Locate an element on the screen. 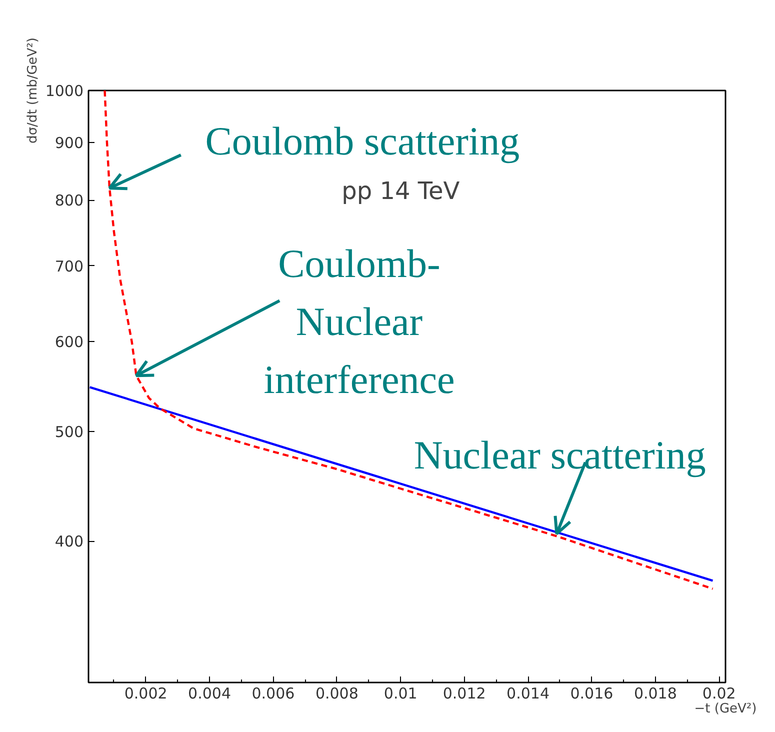 This screenshot has height=732, width=775. y-tick-label: 800 is located at coordinates (69, 201).